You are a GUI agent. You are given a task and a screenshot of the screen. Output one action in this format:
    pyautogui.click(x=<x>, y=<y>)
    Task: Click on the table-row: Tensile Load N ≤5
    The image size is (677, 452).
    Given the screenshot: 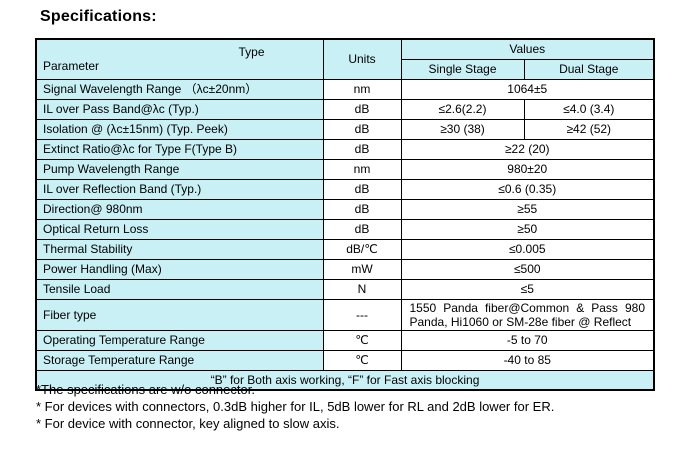 What is the action you would take?
    pyautogui.click(x=345, y=289)
    